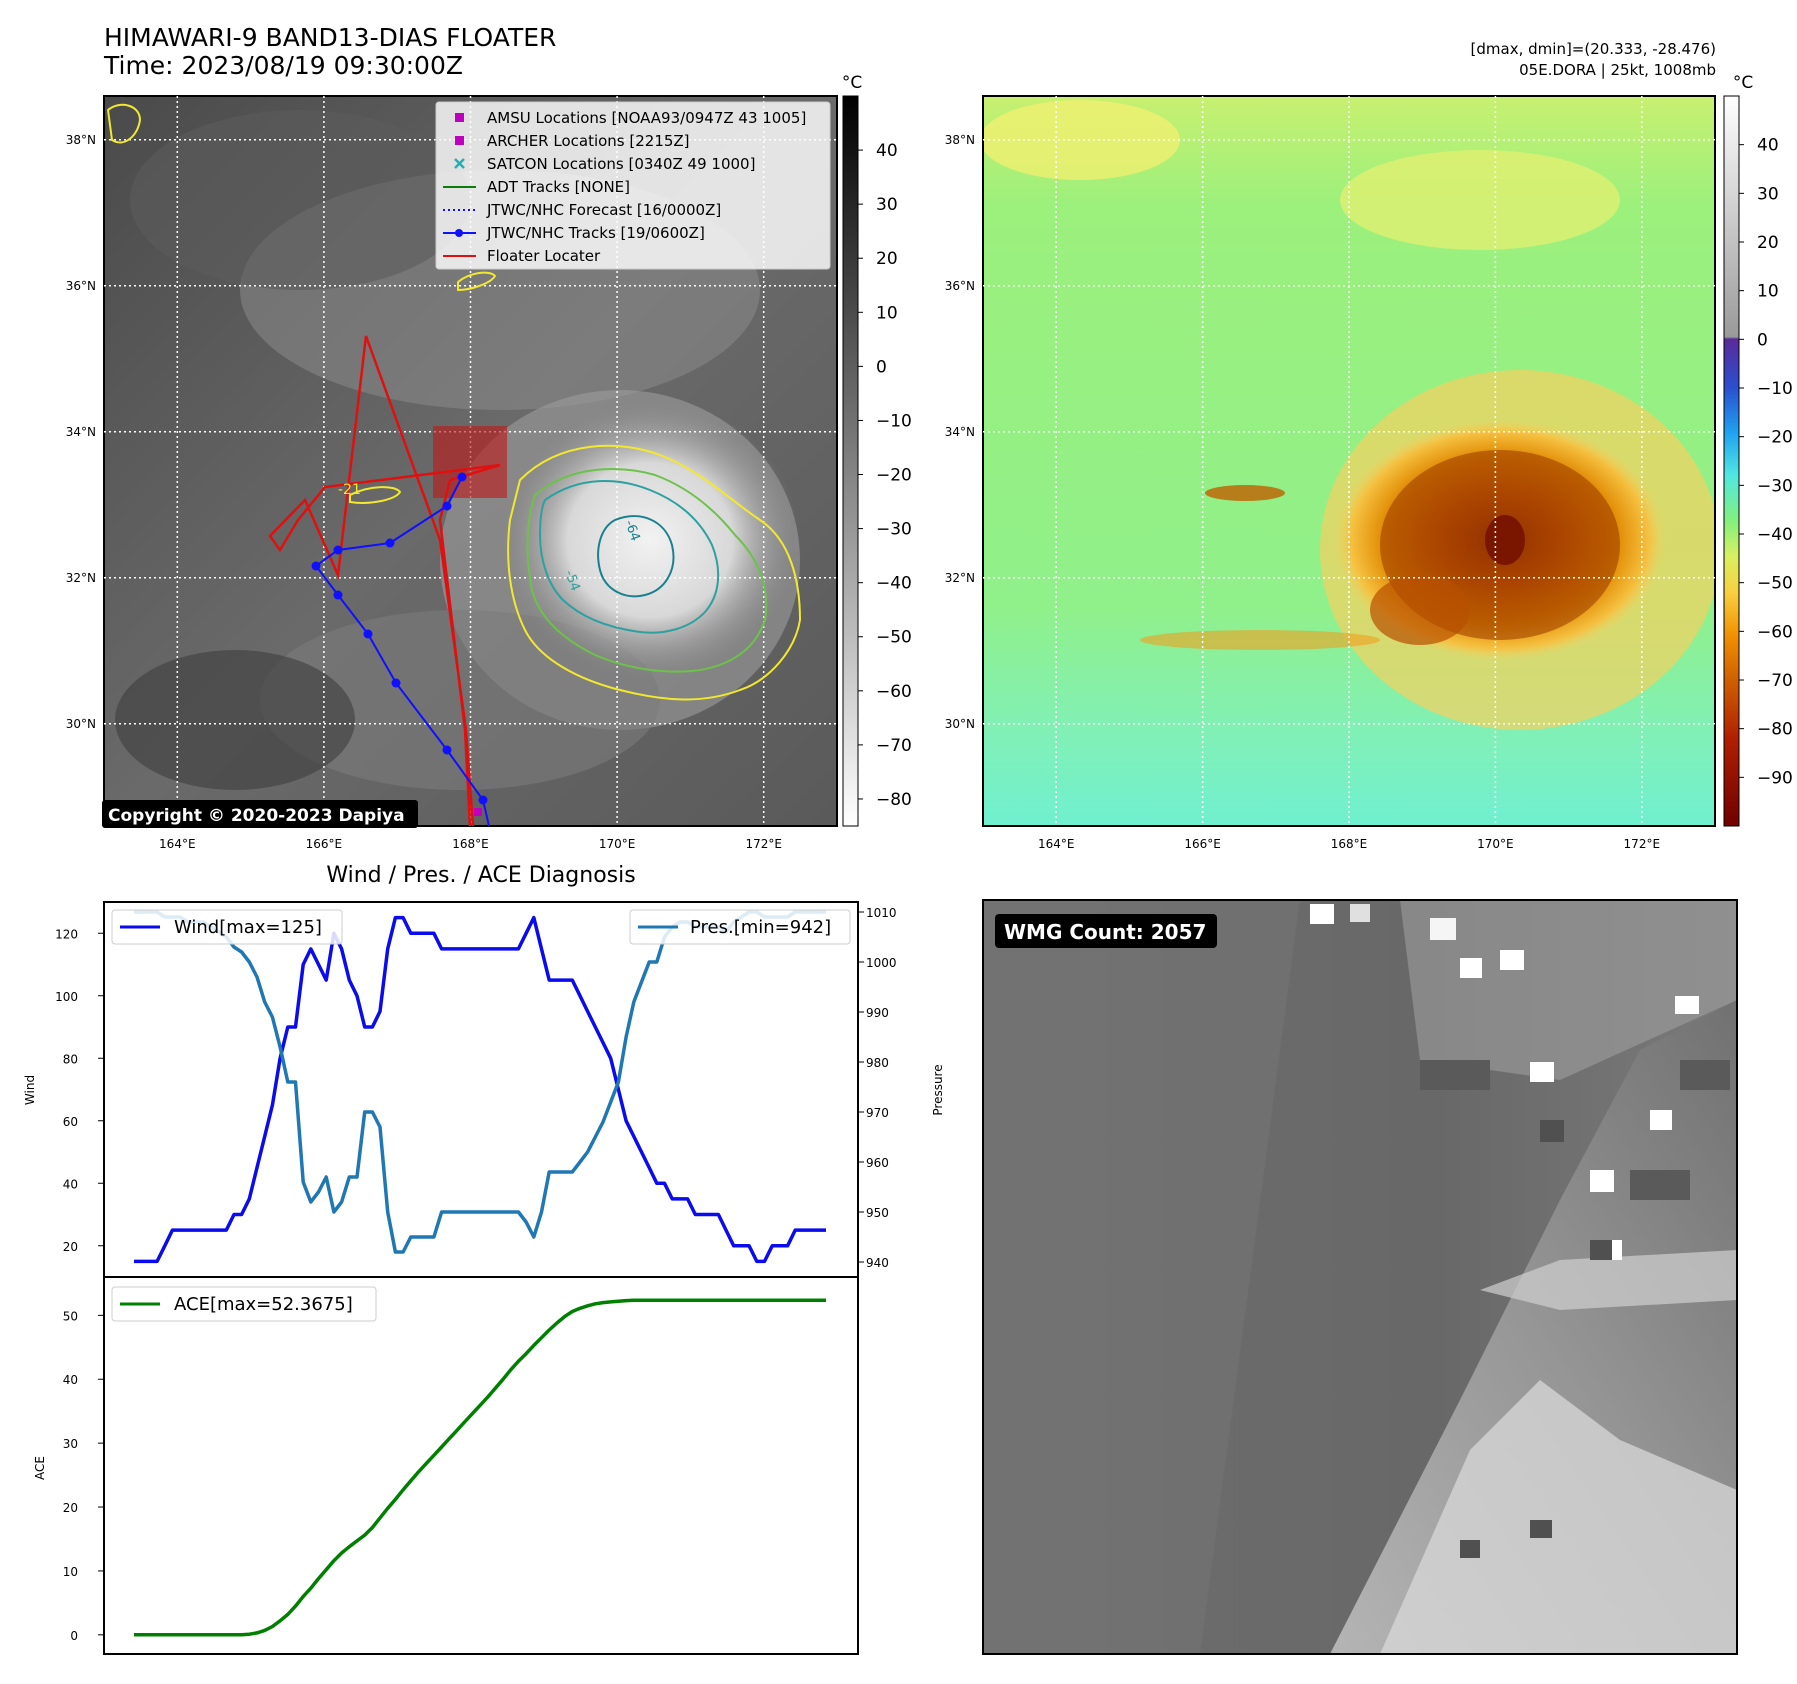 The height and width of the screenshot is (1684, 1797). Describe the element at coordinates (1617, 70) in the screenshot. I see `info-storm: 05E.DORA | 25kt, 1008mb` at that location.